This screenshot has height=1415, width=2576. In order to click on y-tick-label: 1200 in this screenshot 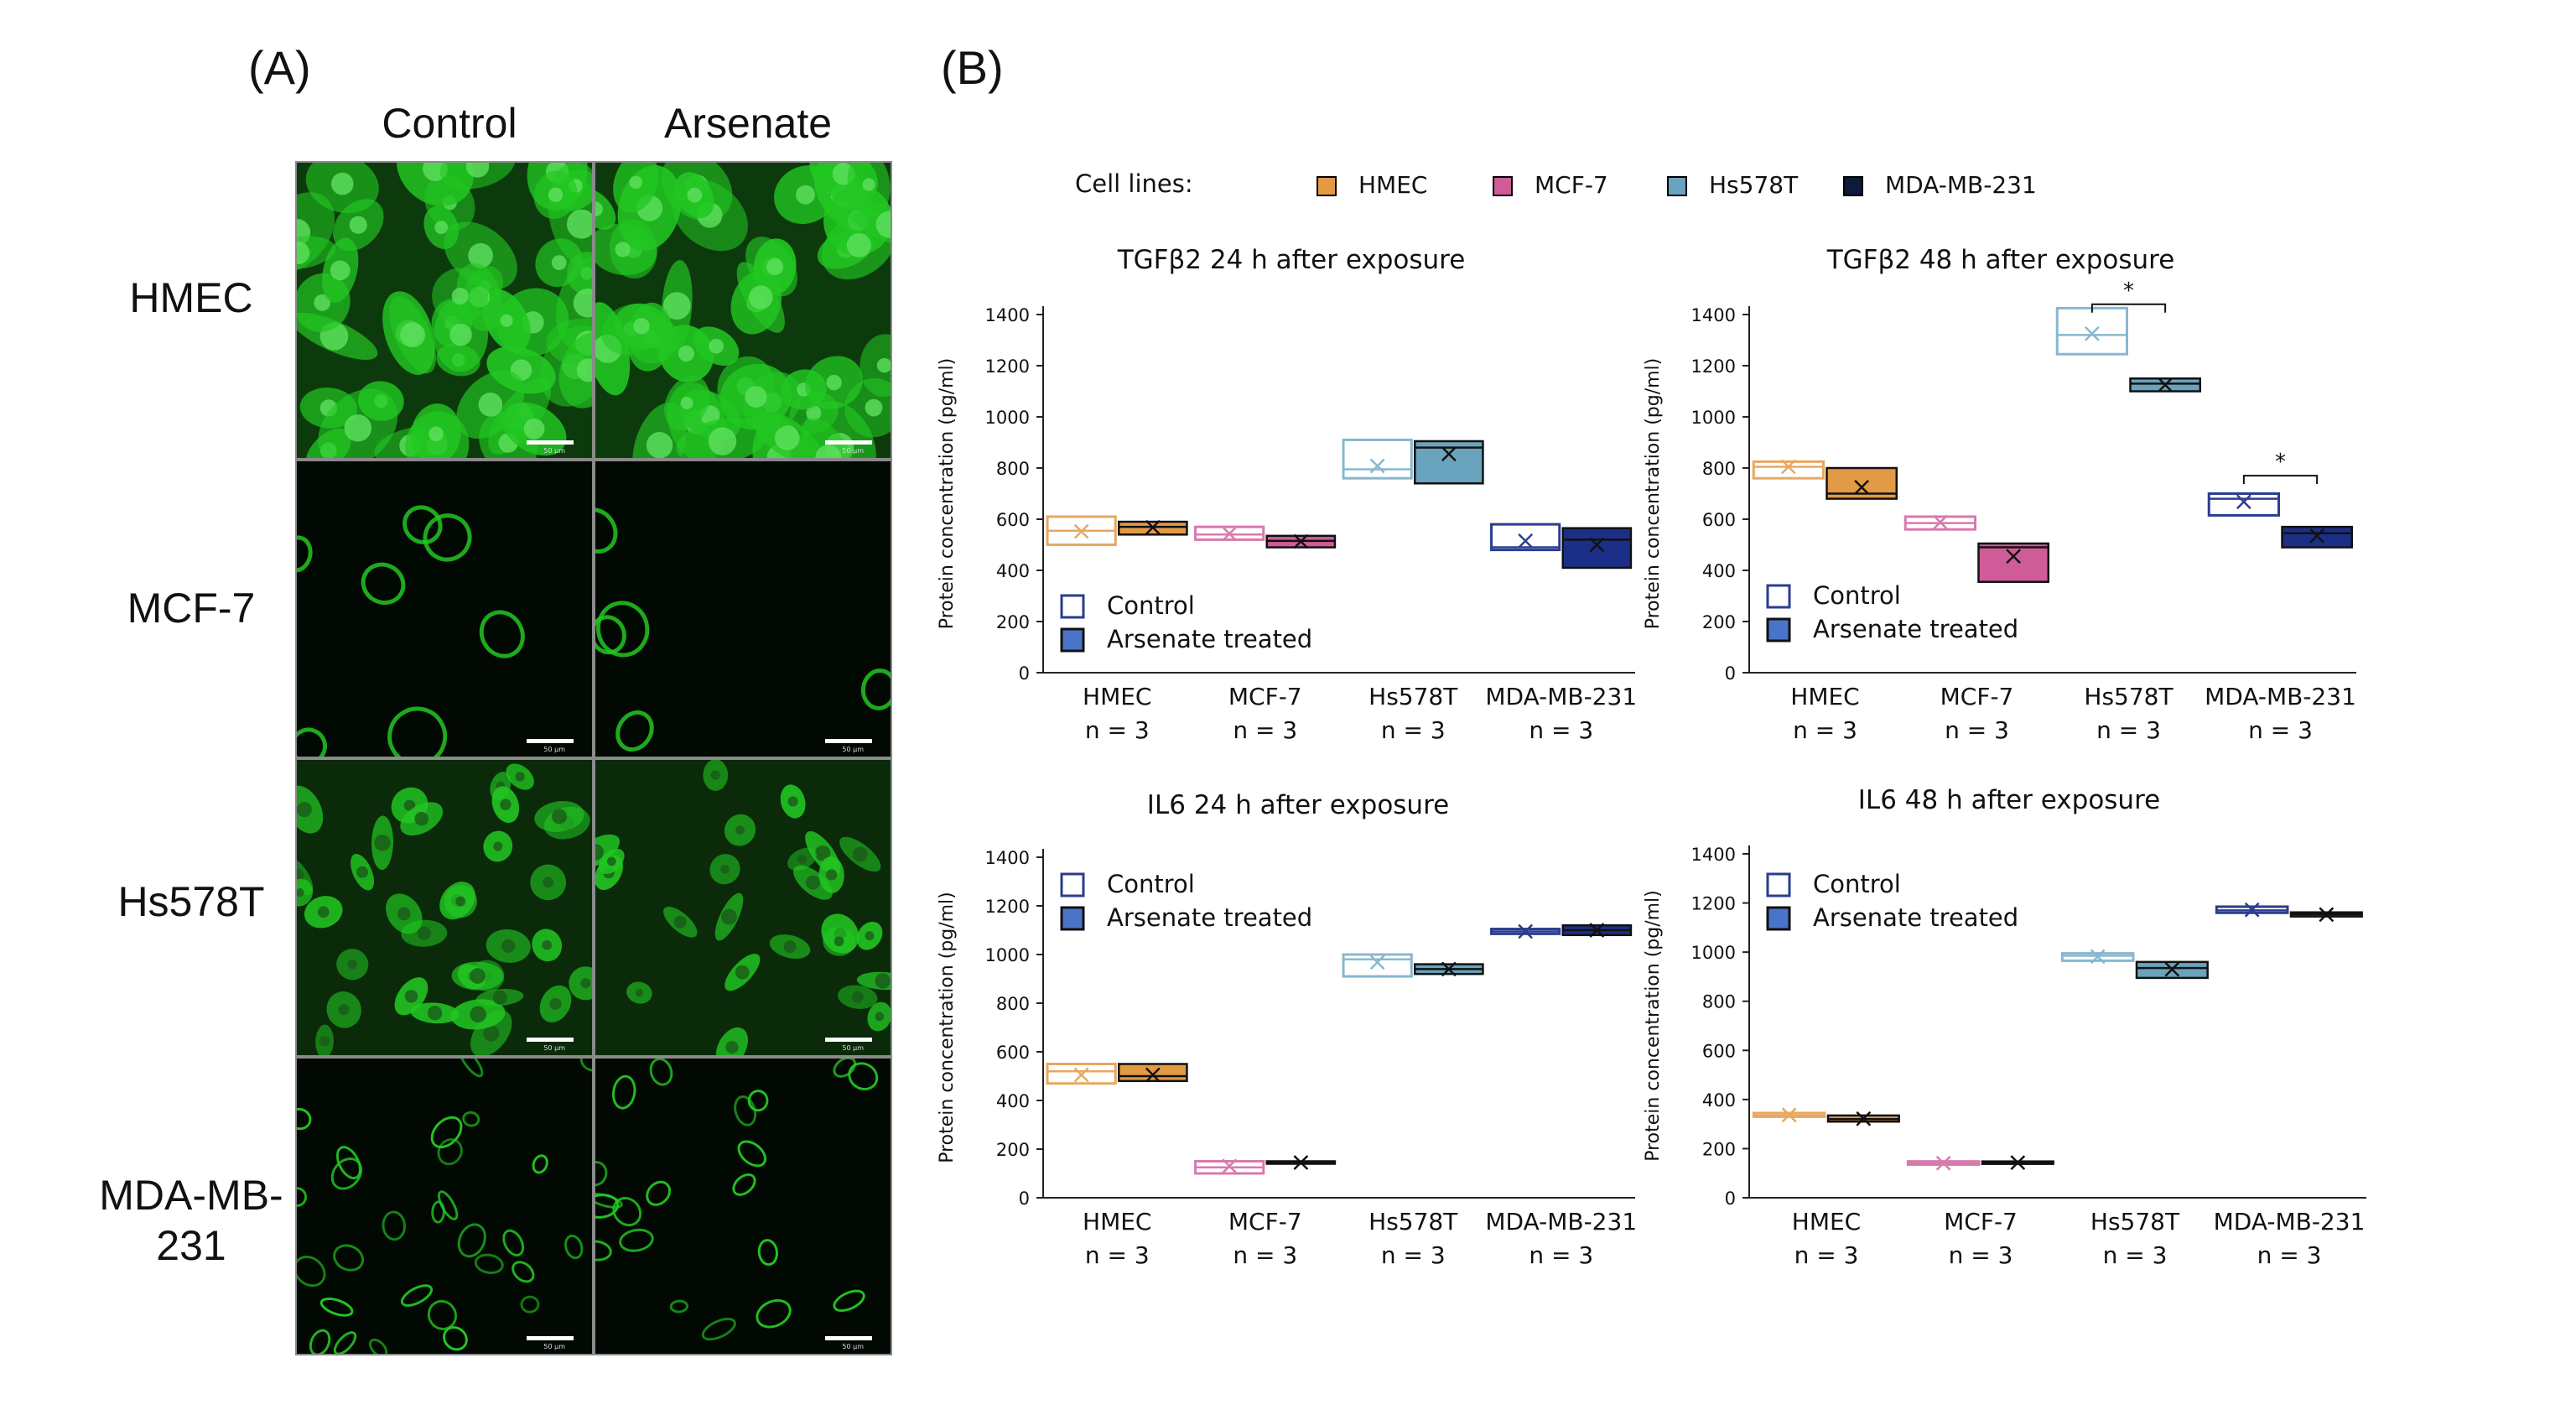, I will do `click(1713, 366)`.